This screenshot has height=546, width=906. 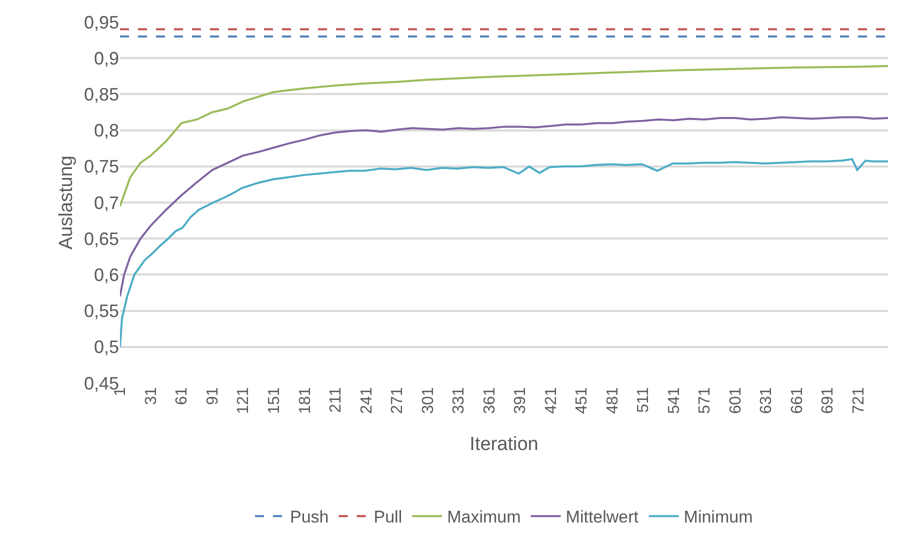 What do you see at coordinates (367, 400) in the screenshot?
I see `x-tick-label: 241` at bounding box center [367, 400].